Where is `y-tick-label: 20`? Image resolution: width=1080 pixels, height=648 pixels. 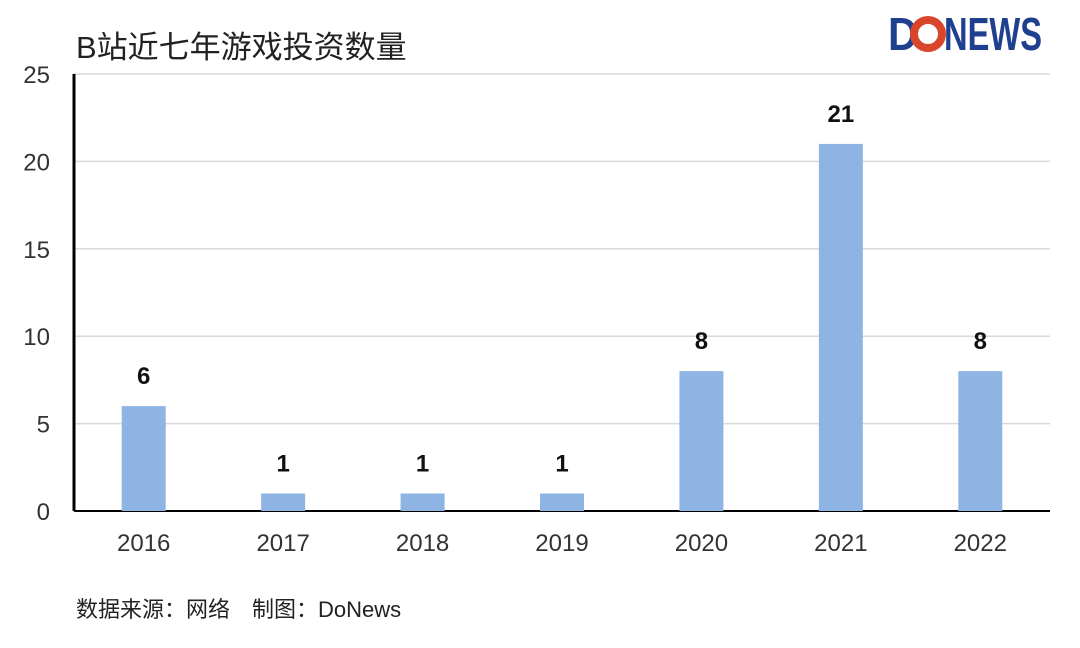
y-tick-label: 20 is located at coordinates (36, 162).